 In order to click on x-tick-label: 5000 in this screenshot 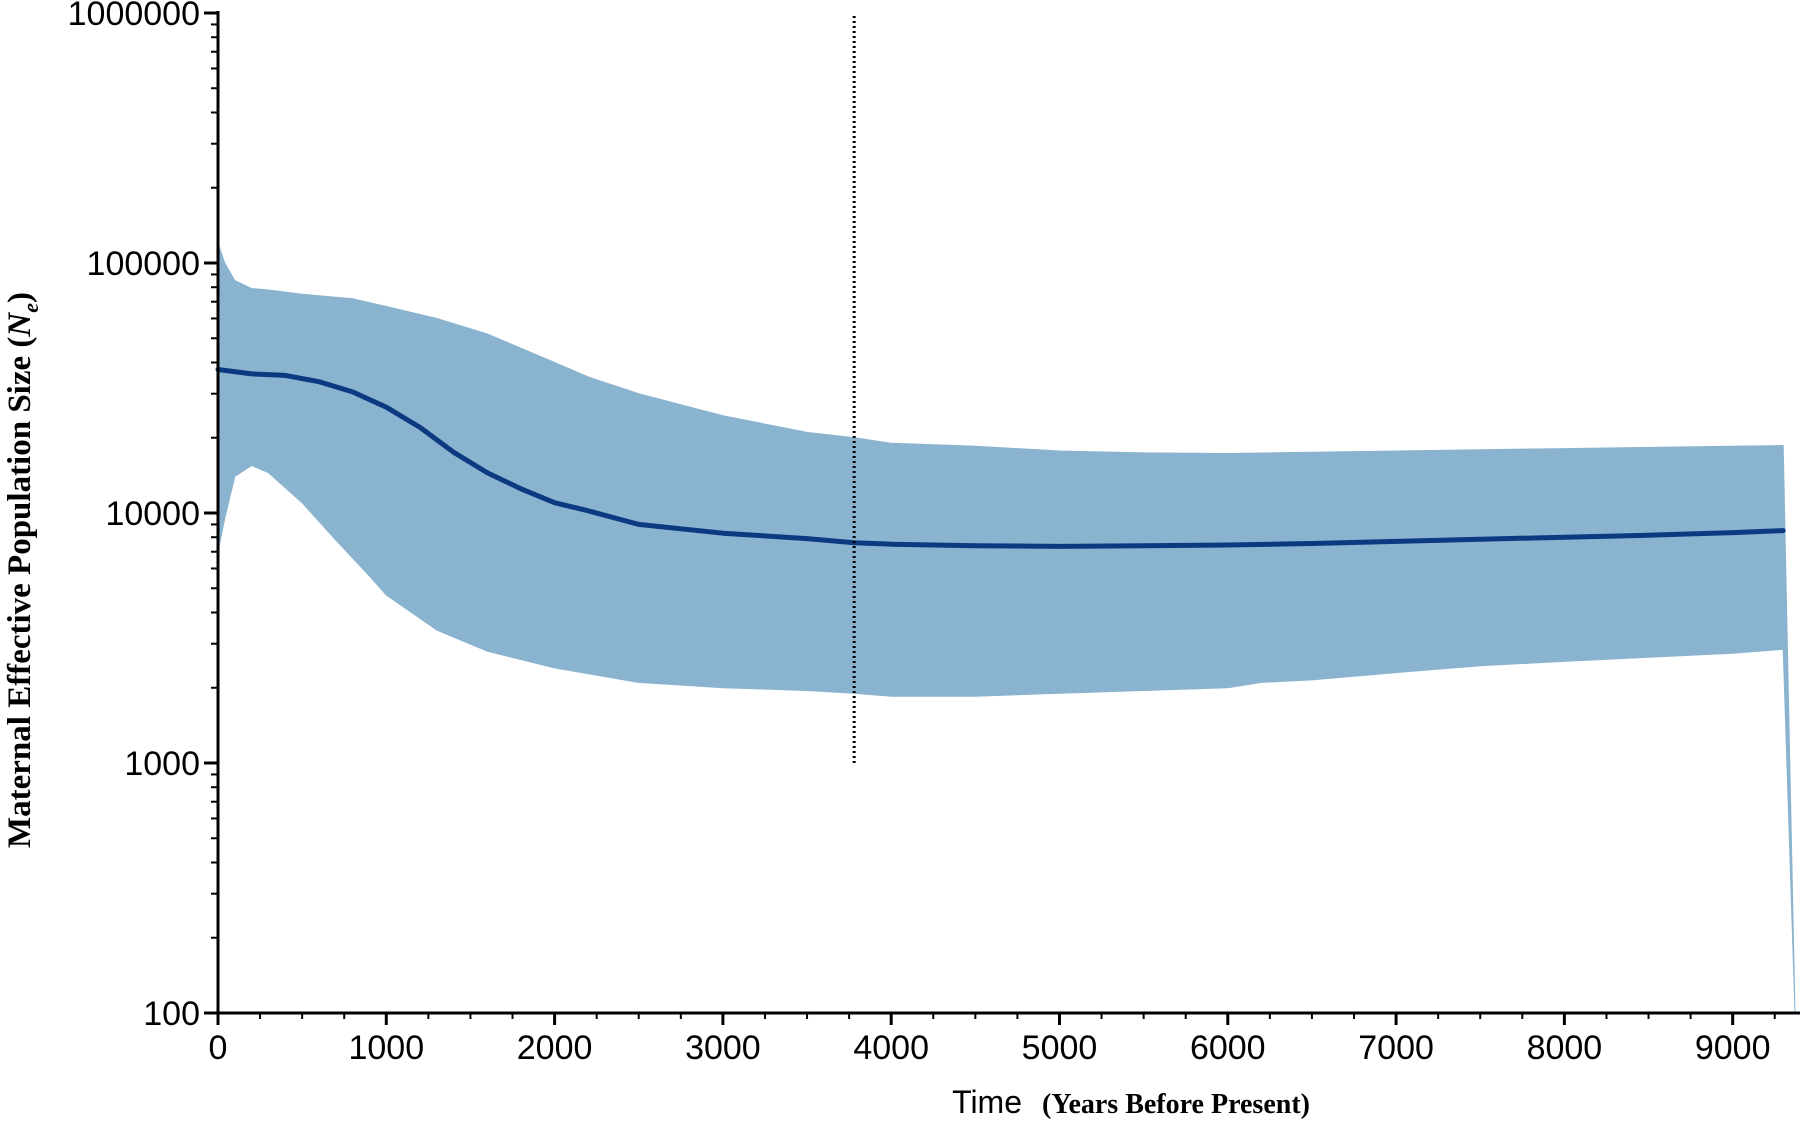, I will do `click(1060, 1048)`.